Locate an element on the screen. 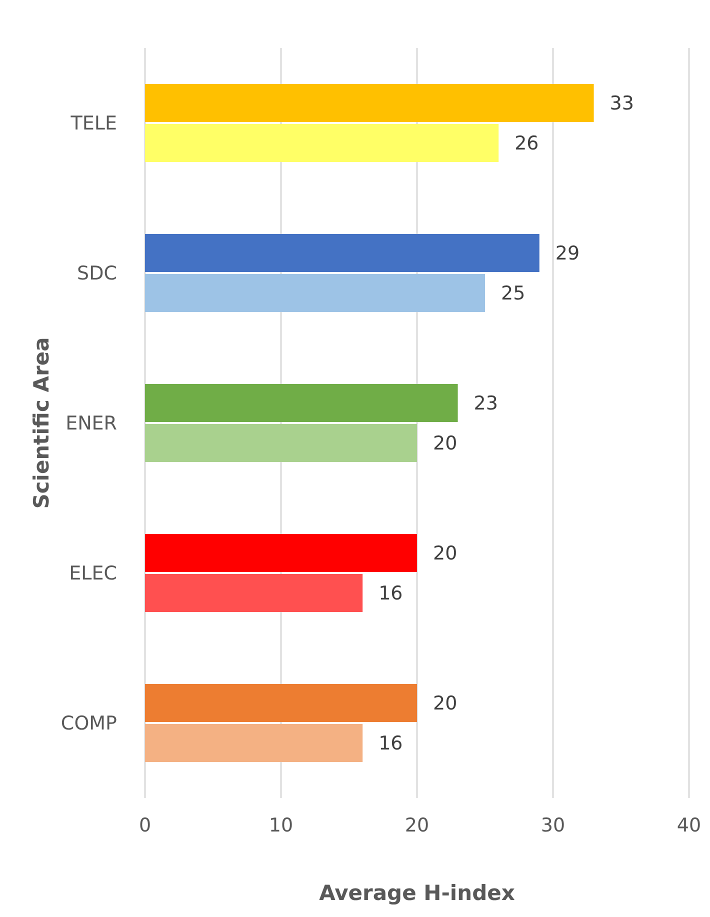 The image size is (710, 917). y-tick-label: SDC is located at coordinates (97, 273).